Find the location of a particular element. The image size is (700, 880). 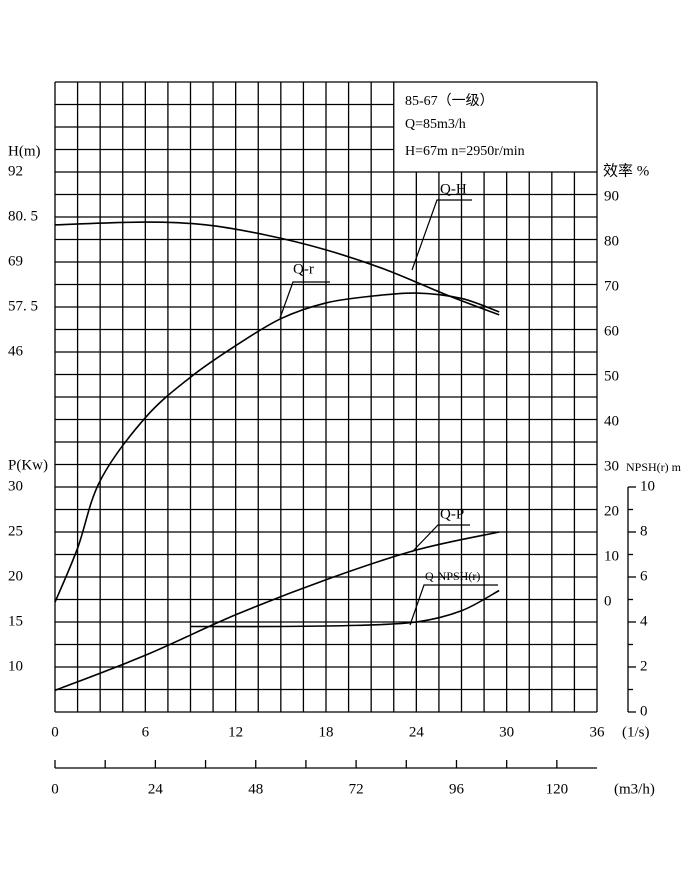

curve-label: Q-r is located at coordinates (303, 269).